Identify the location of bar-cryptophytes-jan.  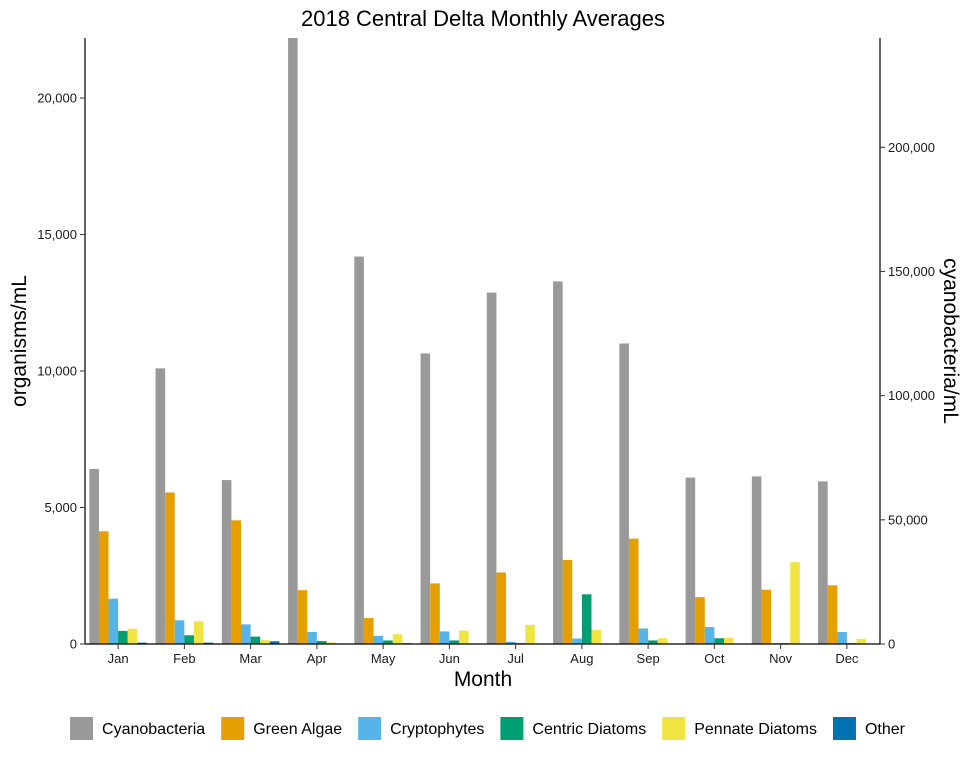
(113, 621).